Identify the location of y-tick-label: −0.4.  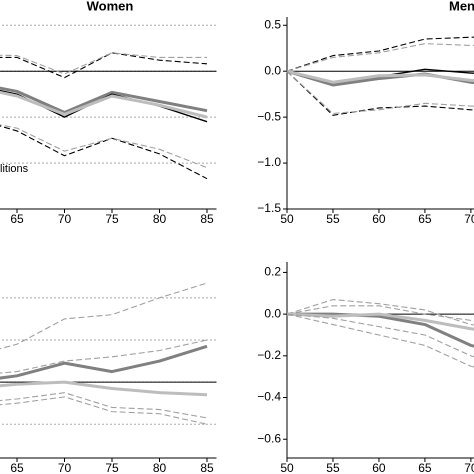
(269, 397).